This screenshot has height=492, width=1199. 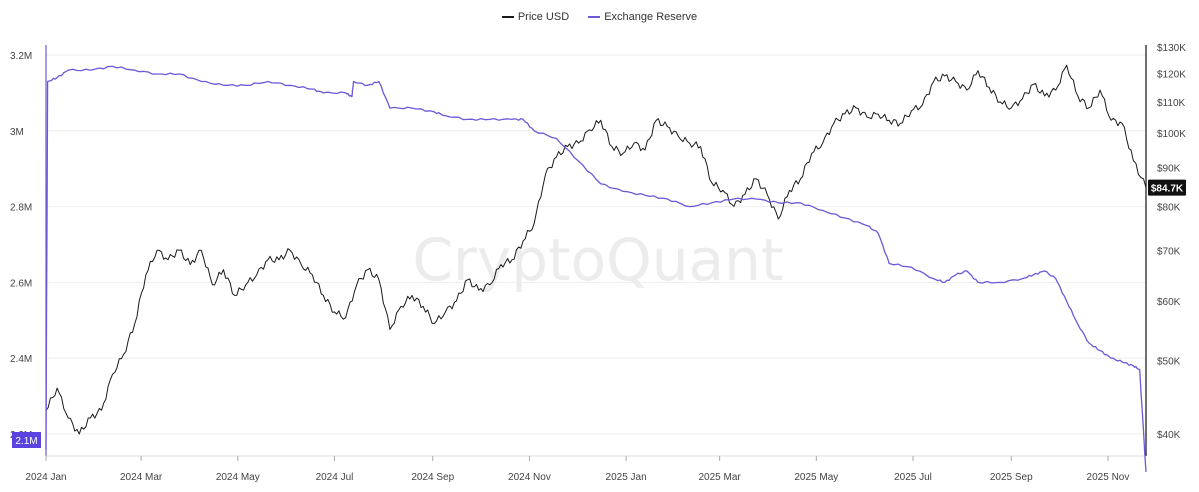 I want to click on right-tick-label: $120K, so click(x=1171, y=74).